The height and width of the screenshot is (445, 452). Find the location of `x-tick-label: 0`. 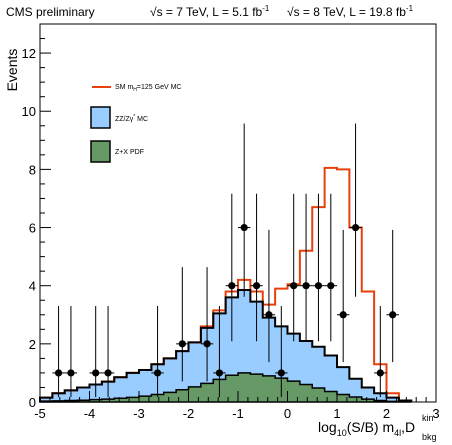

x-tick-label: 0 is located at coordinates (287, 413).